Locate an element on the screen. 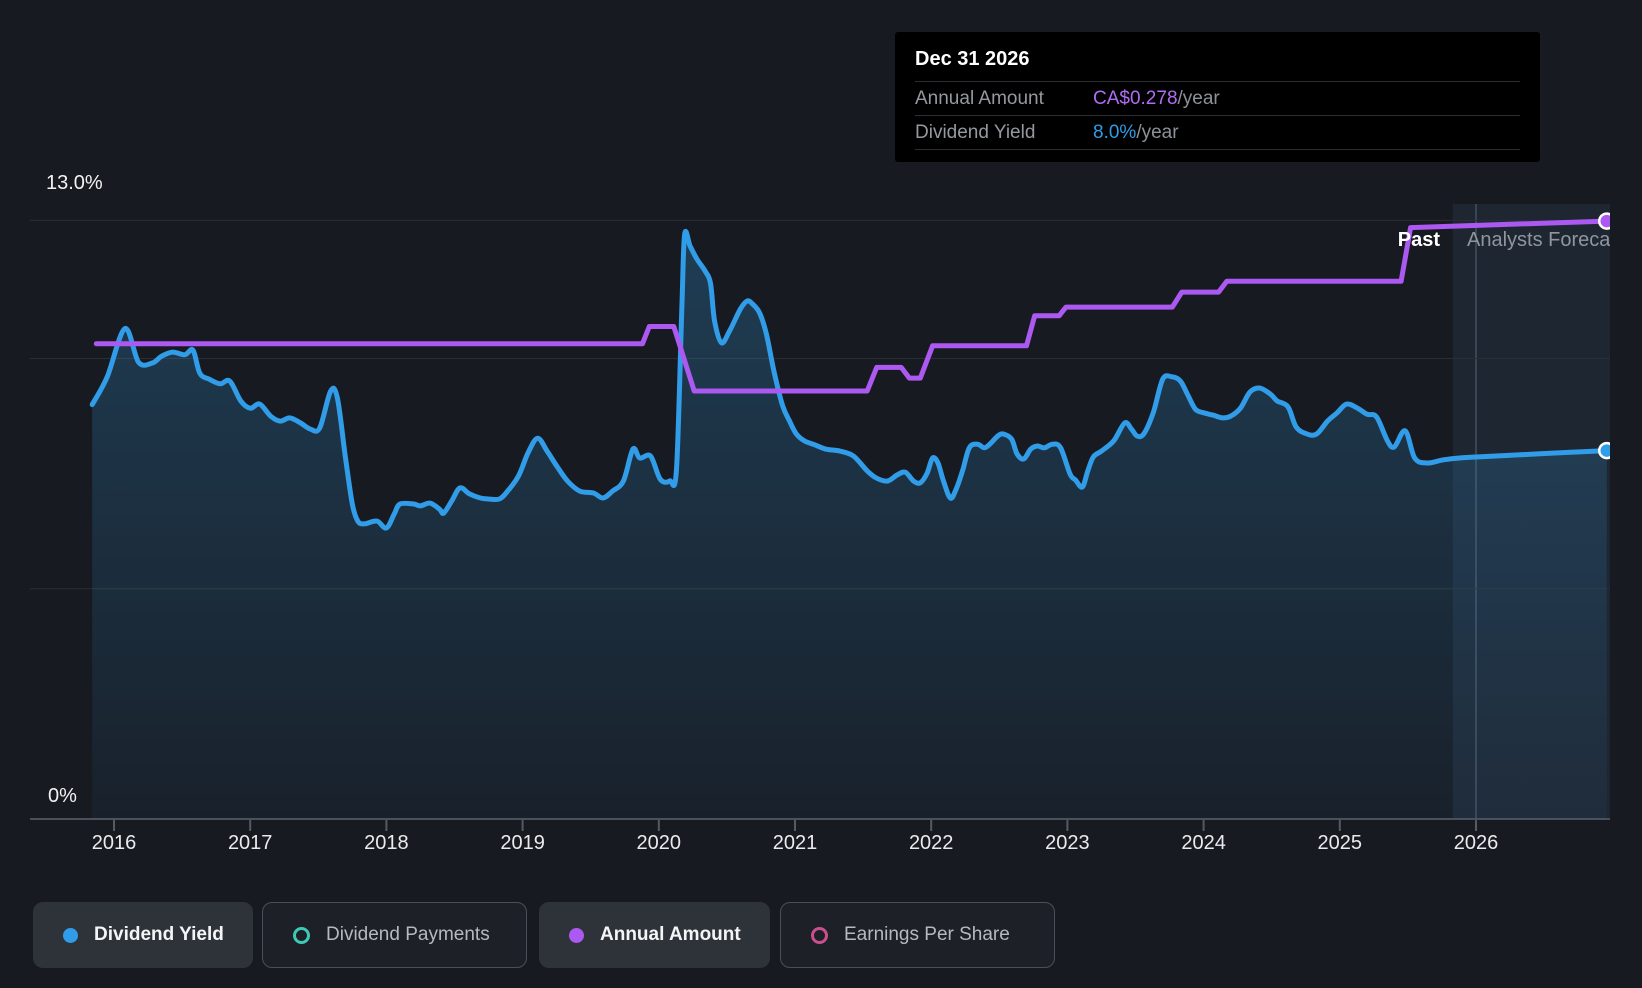 Image resolution: width=1642 pixels, height=988 pixels. past-region-label: Past is located at coordinates (1418, 240).